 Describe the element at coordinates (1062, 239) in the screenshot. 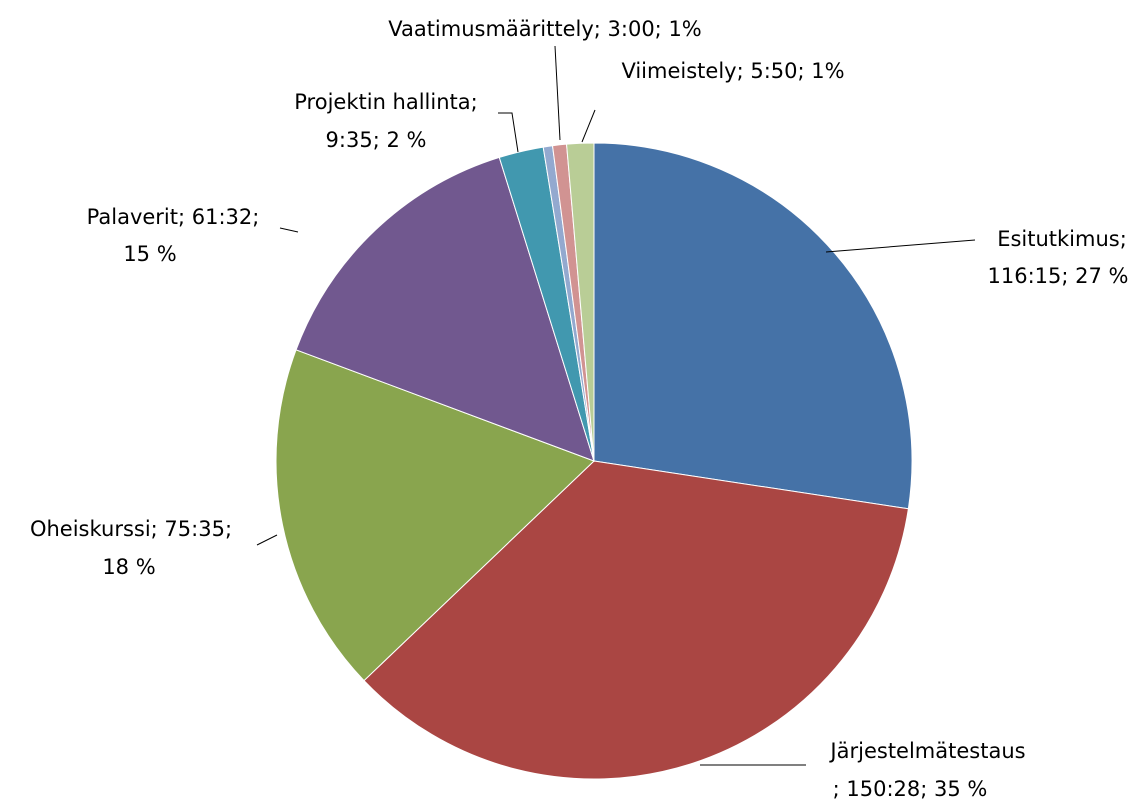

I see `data-label: Esitutkimus;` at that location.